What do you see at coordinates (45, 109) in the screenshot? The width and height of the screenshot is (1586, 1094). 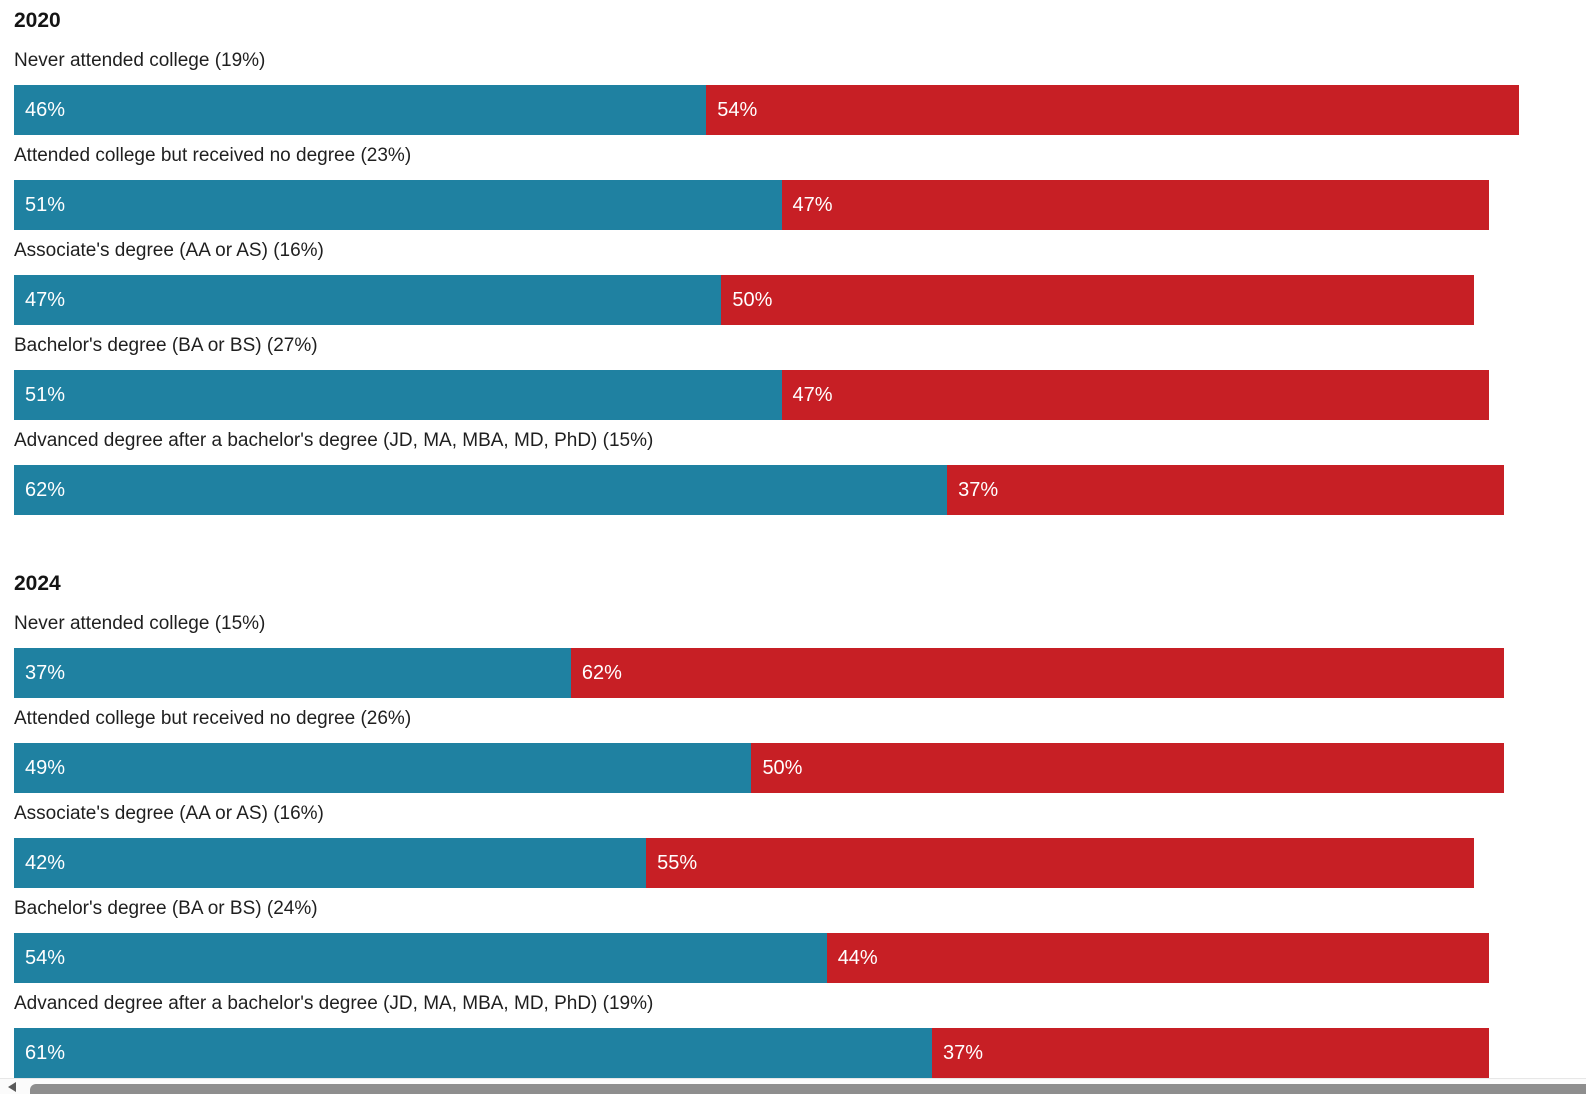 I see `blue-value-label: 46%` at bounding box center [45, 109].